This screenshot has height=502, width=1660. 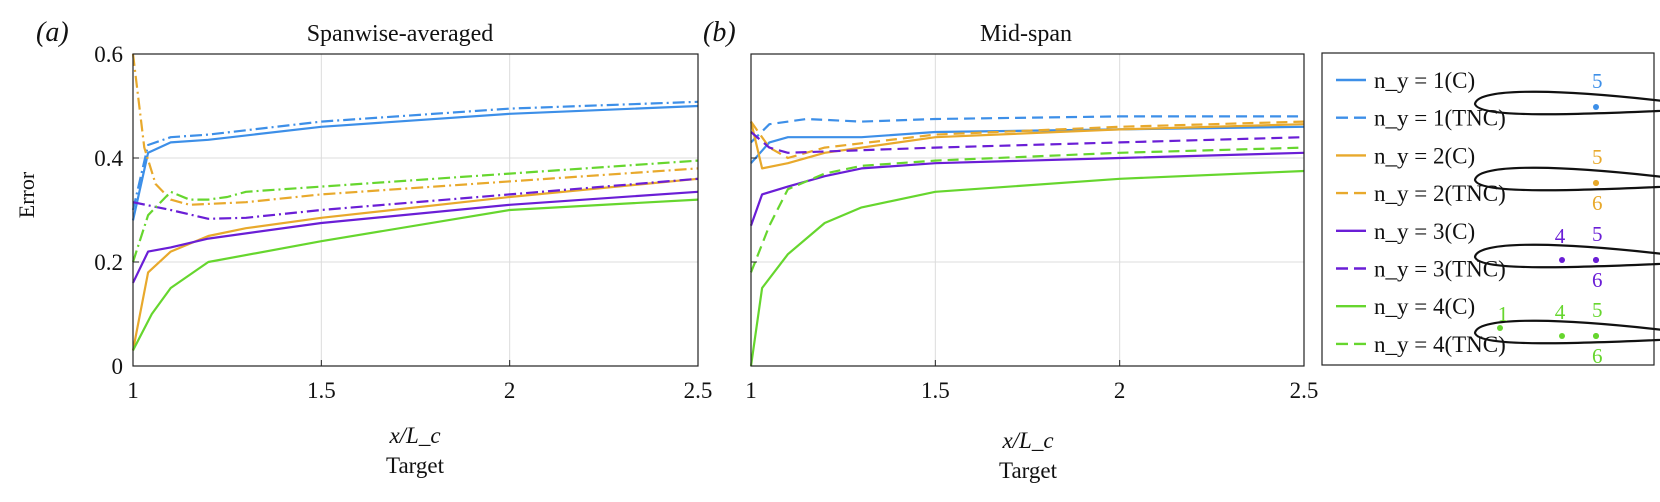 What do you see at coordinates (133, 390) in the screenshot?
I see `panel-a-xtick-label: 1` at bounding box center [133, 390].